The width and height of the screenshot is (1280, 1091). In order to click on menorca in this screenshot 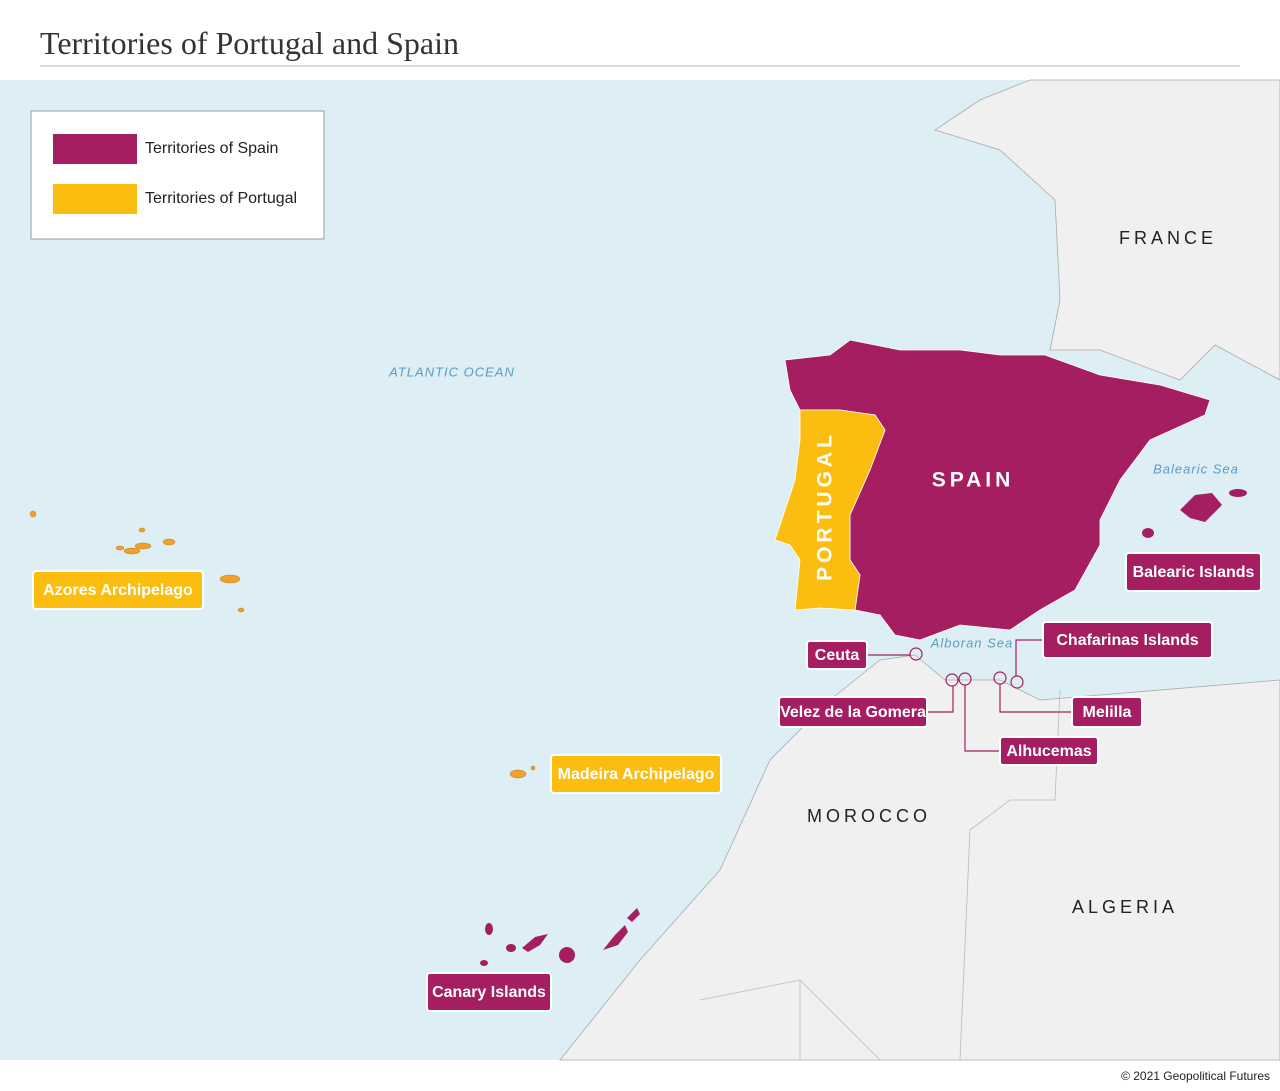, I will do `click(1238, 493)`.